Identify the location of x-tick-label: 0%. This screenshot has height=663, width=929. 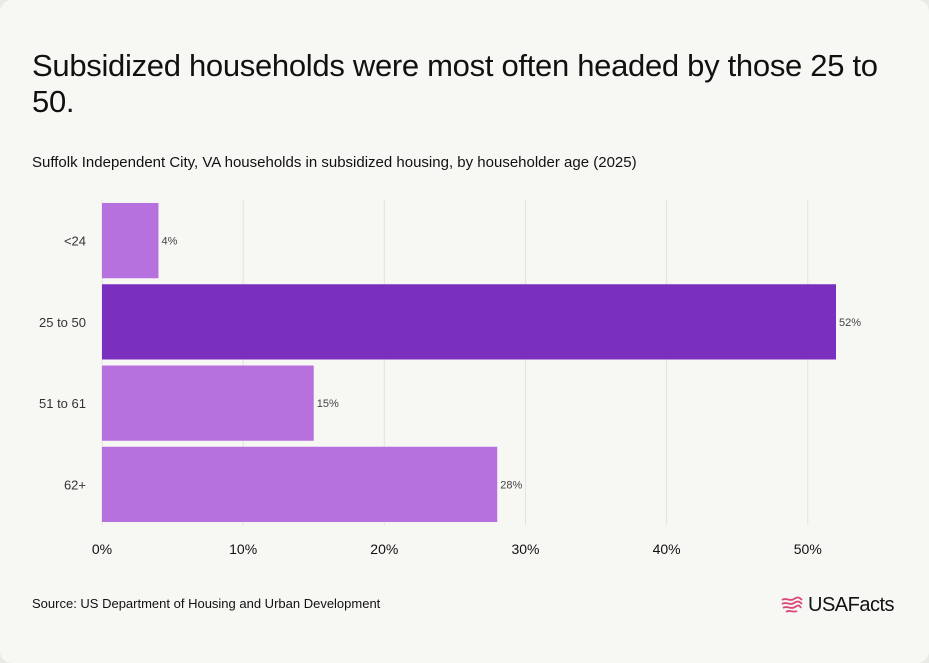
(102, 549).